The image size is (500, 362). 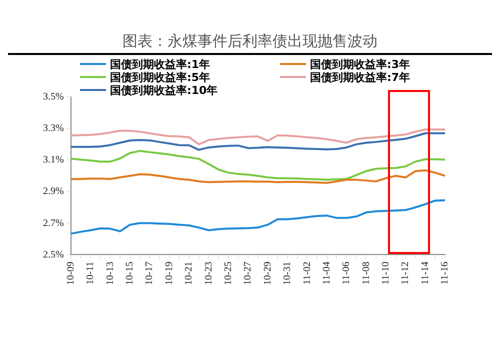 I want to click on x-tick-label: 11-02, so click(x=307, y=273).